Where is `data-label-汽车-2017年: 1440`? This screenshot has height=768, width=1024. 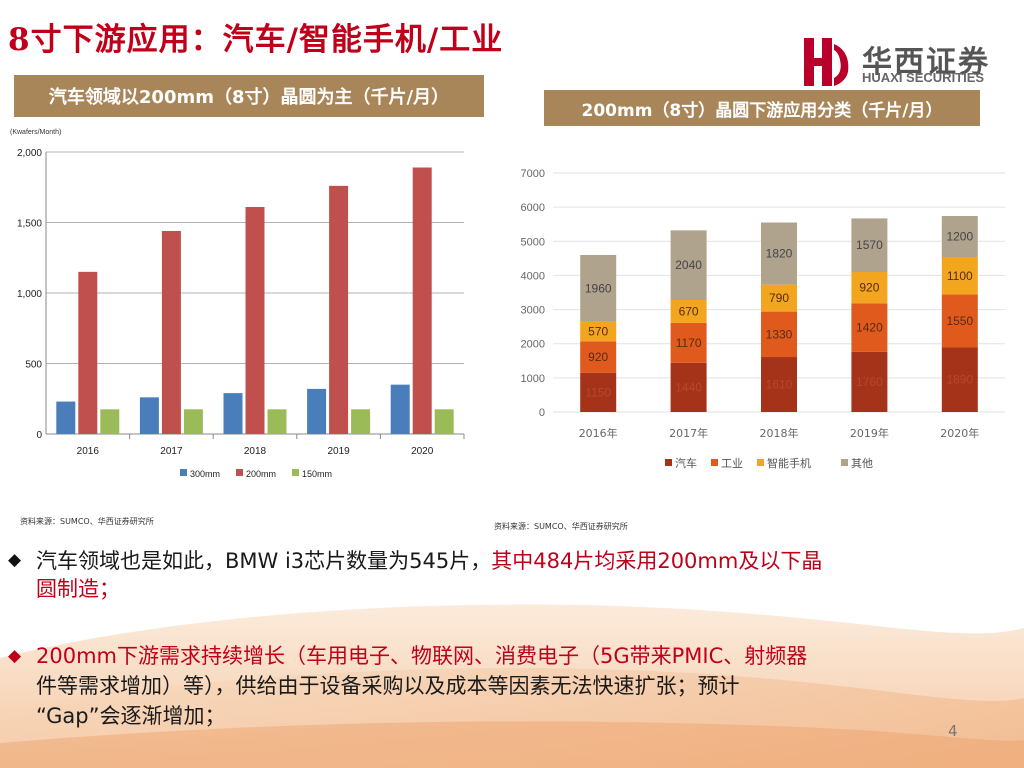 data-label-汽车-2017年: 1440 is located at coordinates (688, 387).